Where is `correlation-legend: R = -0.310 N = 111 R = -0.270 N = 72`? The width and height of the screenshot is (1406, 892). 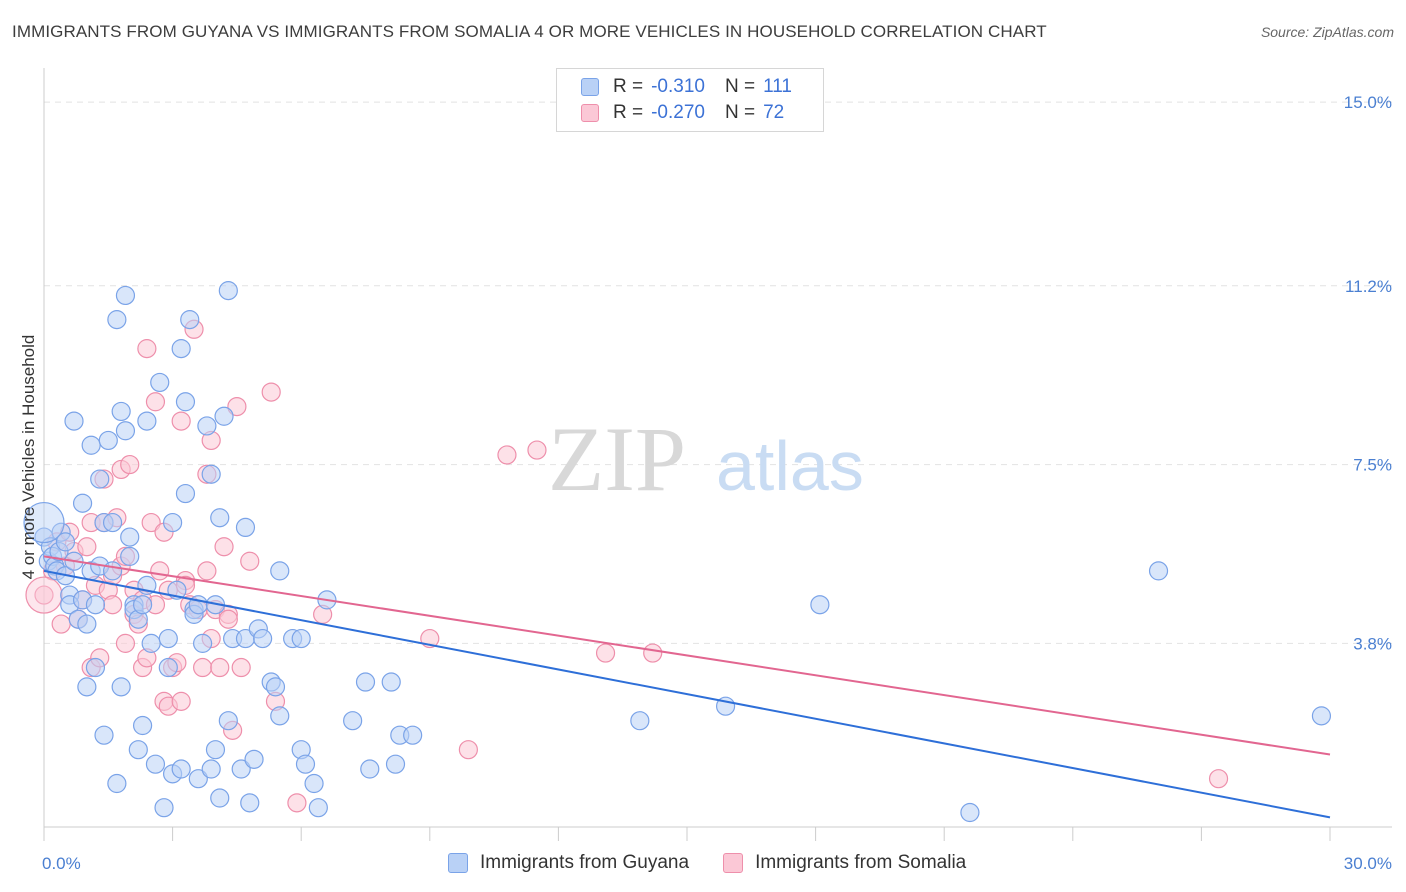
correlation-legend: R = -0.310 N = 111 R = -0.270 N = 72 is located at coordinates (690, 100).